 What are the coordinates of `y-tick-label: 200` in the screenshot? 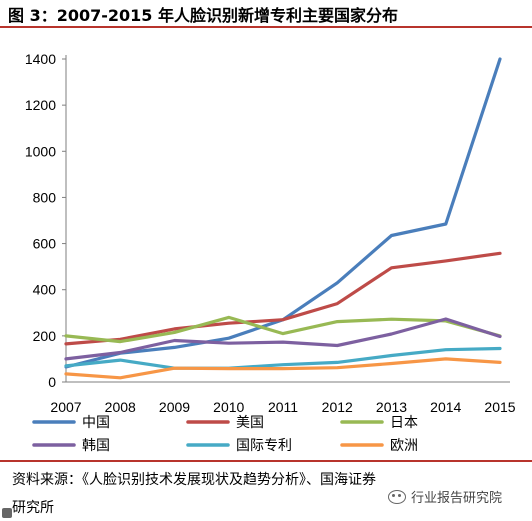 It's located at (45, 336).